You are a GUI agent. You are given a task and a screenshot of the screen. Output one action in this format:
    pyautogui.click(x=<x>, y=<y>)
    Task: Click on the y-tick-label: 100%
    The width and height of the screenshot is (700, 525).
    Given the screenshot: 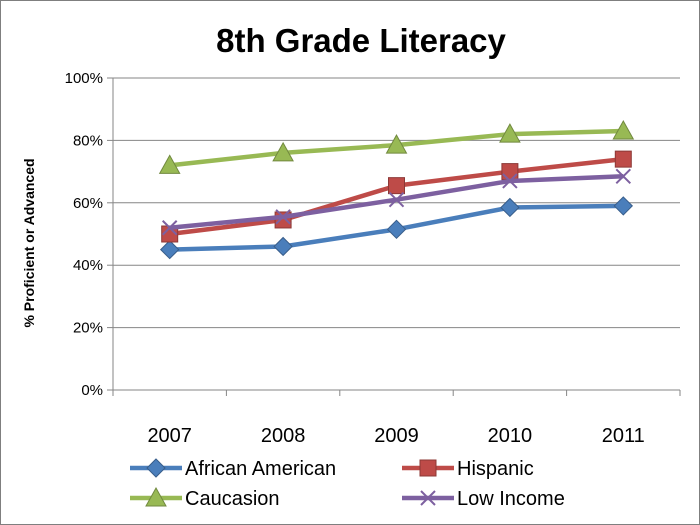 What is the action you would take?
    pyautogui.click(x=84, y=78)
    